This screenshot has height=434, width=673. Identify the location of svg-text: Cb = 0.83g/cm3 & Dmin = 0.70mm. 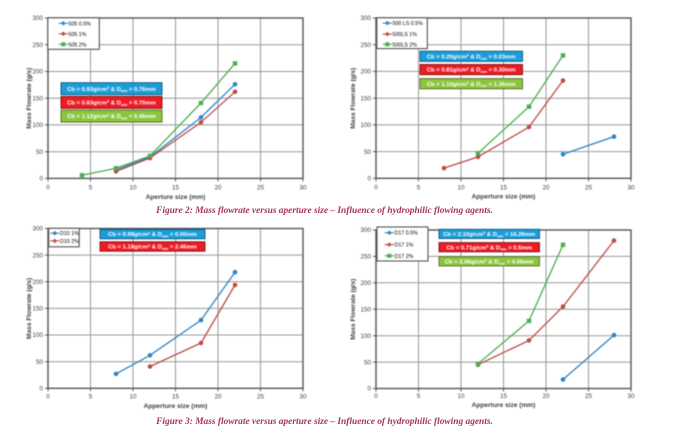
(111, 103).